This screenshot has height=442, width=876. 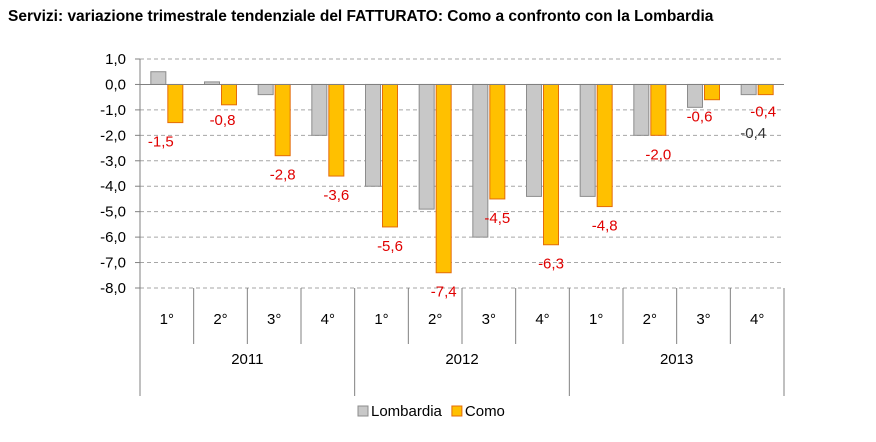 What do you see at coordinates (113, 135) in the screenshot?
I see `y-tick-label: -2,0` at bounding box center [113, 135].